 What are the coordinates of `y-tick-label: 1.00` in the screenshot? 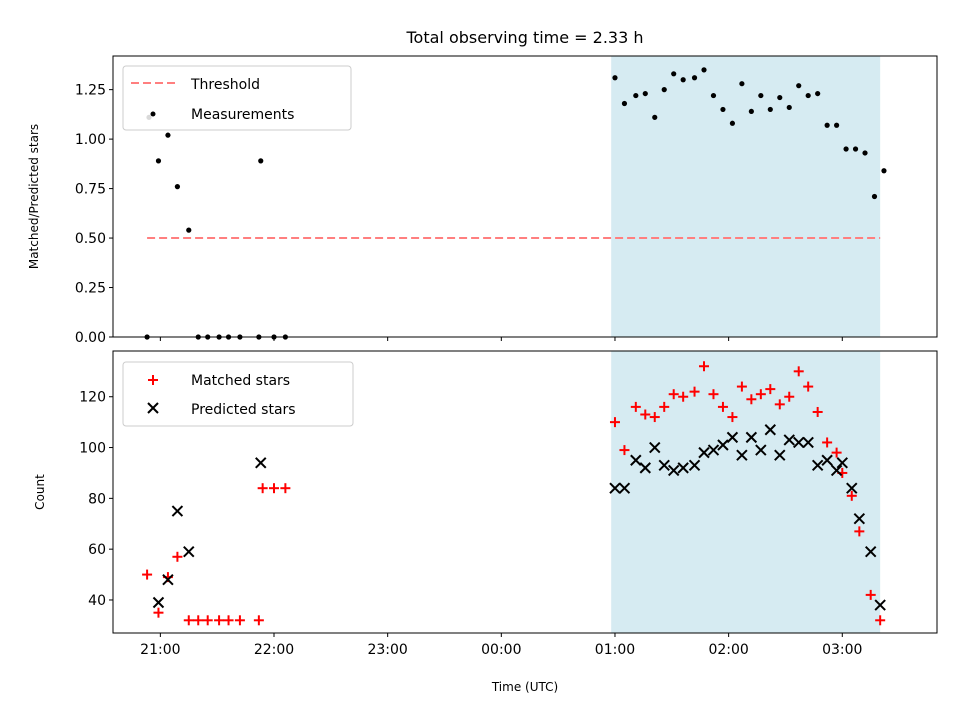 It's located at (90, 140).